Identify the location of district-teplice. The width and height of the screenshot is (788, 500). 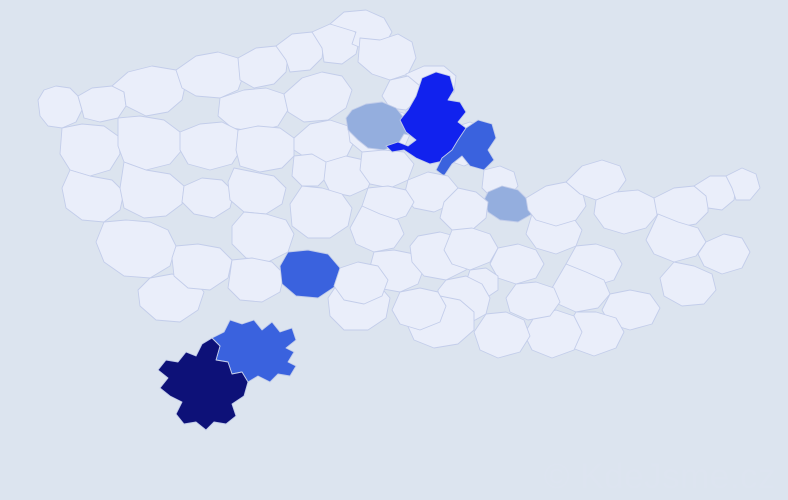
(300, 52).